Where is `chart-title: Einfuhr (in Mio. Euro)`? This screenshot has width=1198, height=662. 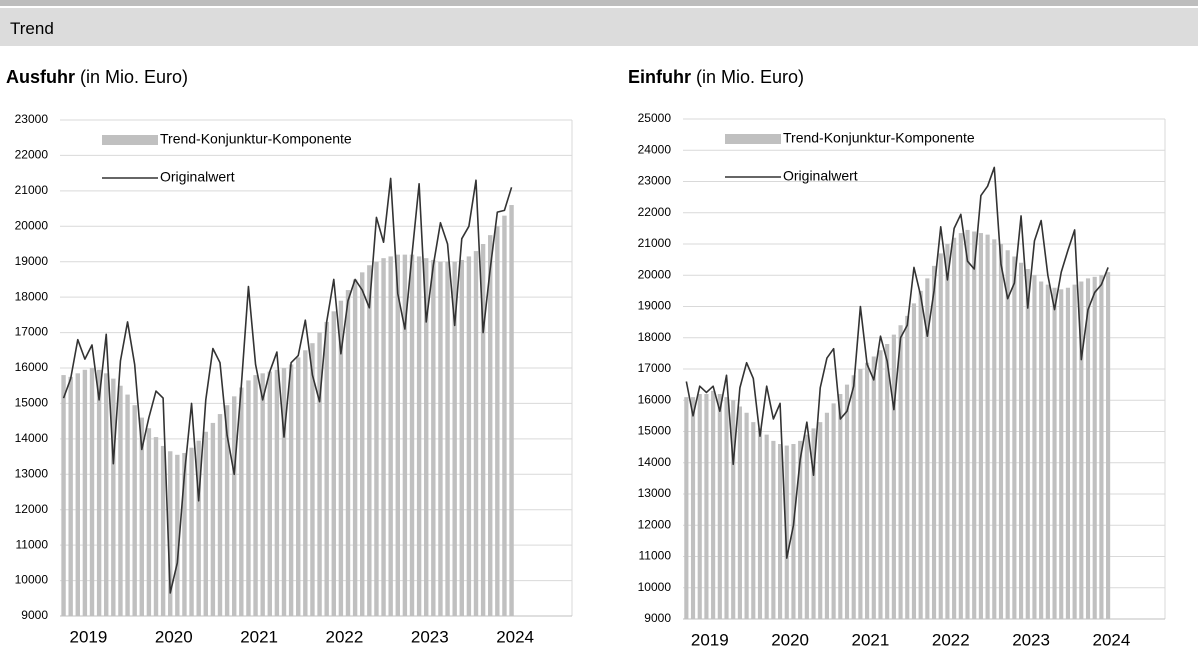
chart-title: Einfuhr (in Mio. Euro) is located at coordinates (716, 77).